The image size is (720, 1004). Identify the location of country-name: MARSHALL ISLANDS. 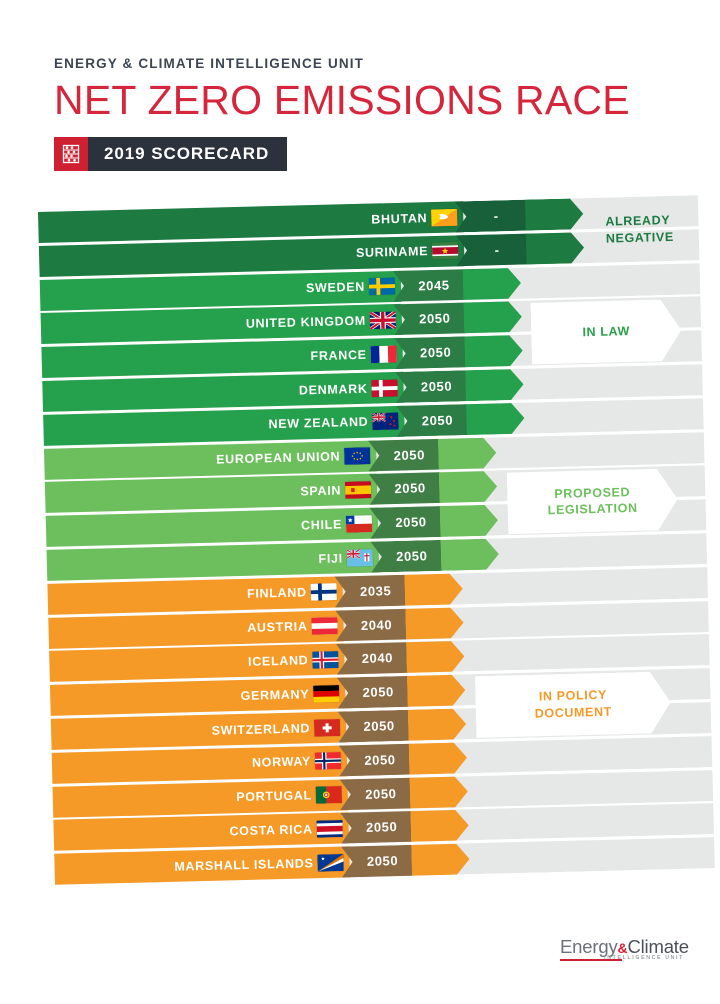
(244, 864).